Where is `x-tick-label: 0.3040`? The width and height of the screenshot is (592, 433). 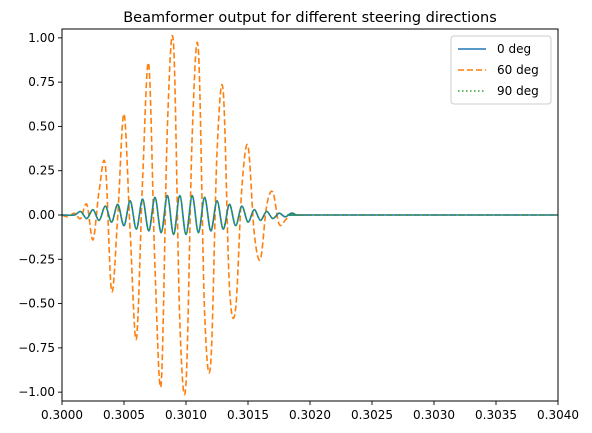
x-tick-label: 0.3040 is located at coordinates (558, 415).